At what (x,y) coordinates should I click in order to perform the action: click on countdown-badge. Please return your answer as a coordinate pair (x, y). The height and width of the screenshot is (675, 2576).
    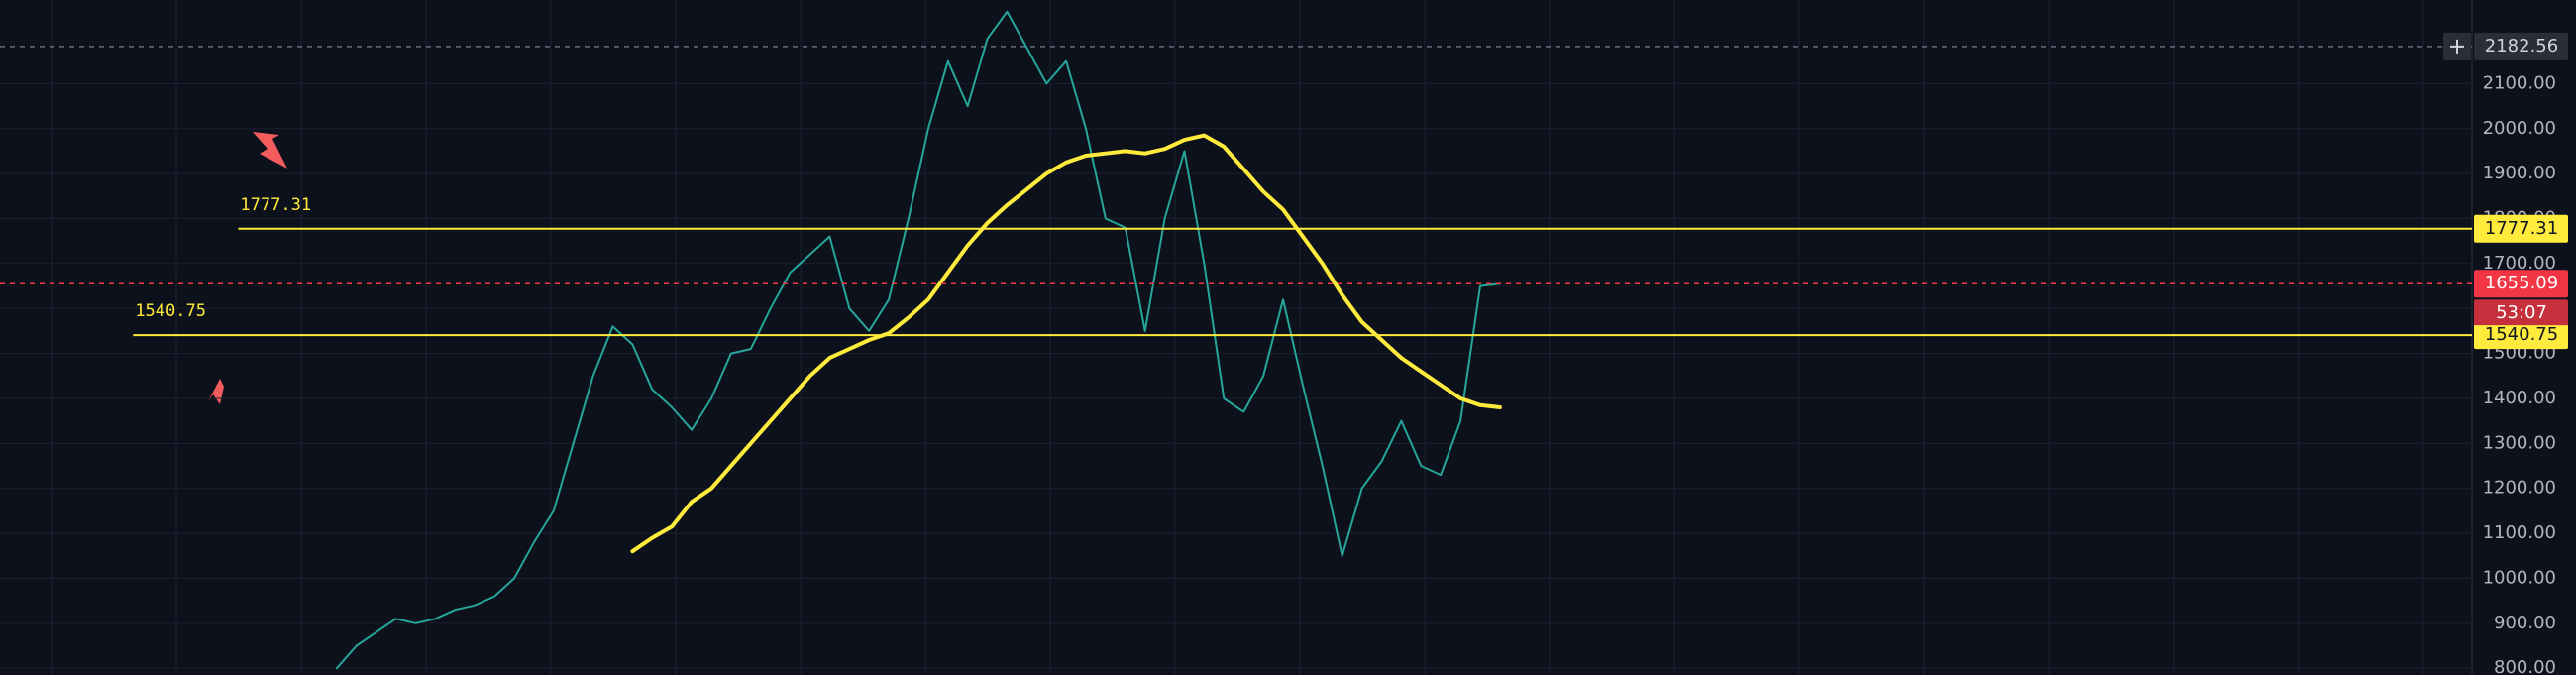
    Looking at the image, I should click on (2521, 314).